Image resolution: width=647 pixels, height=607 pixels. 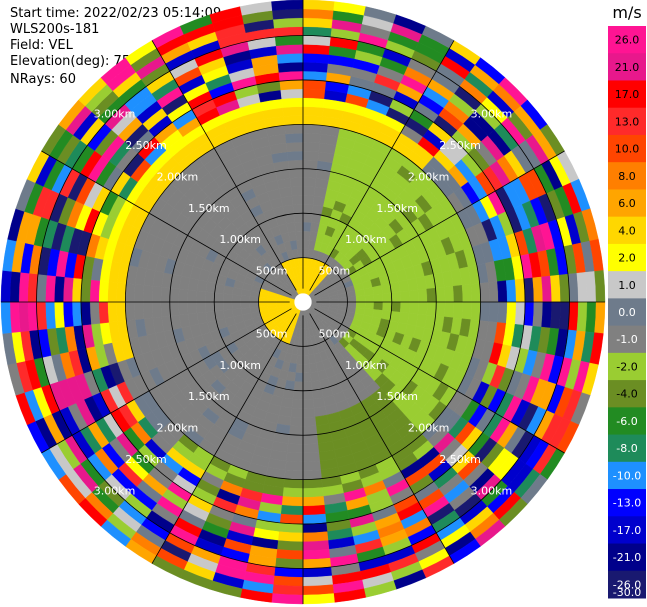 I want to click on colorbar-tick-label: -21.0, so click(x=627, y=557).